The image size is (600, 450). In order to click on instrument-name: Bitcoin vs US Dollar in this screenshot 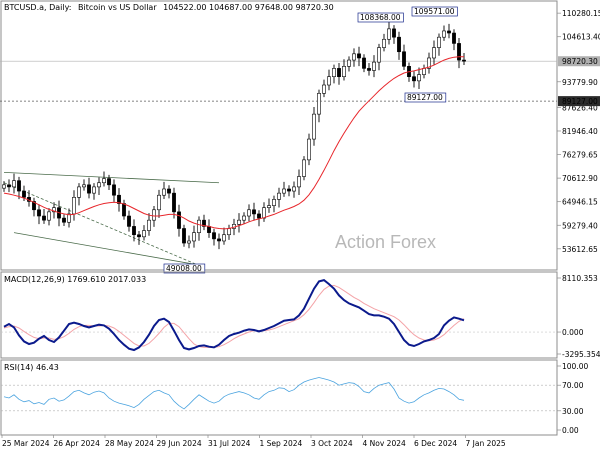, I will do `click(117, 7)`.